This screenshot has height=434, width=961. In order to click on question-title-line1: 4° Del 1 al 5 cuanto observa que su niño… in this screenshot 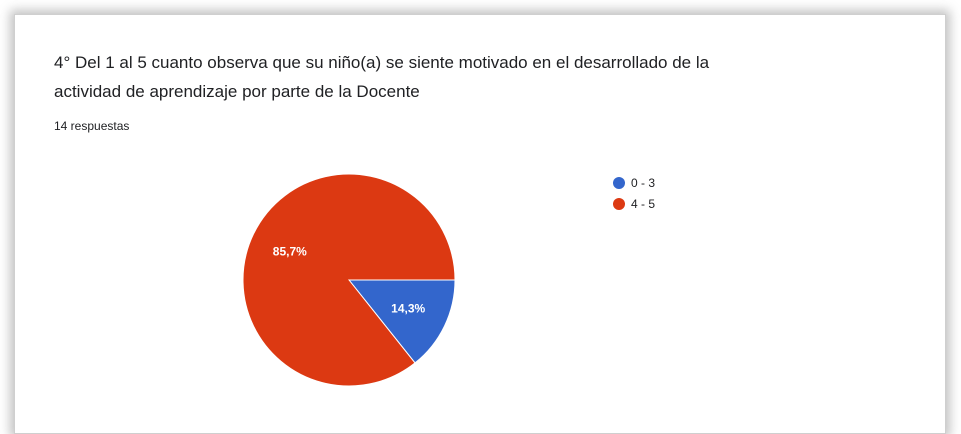, I will do `click(382, 62)`.